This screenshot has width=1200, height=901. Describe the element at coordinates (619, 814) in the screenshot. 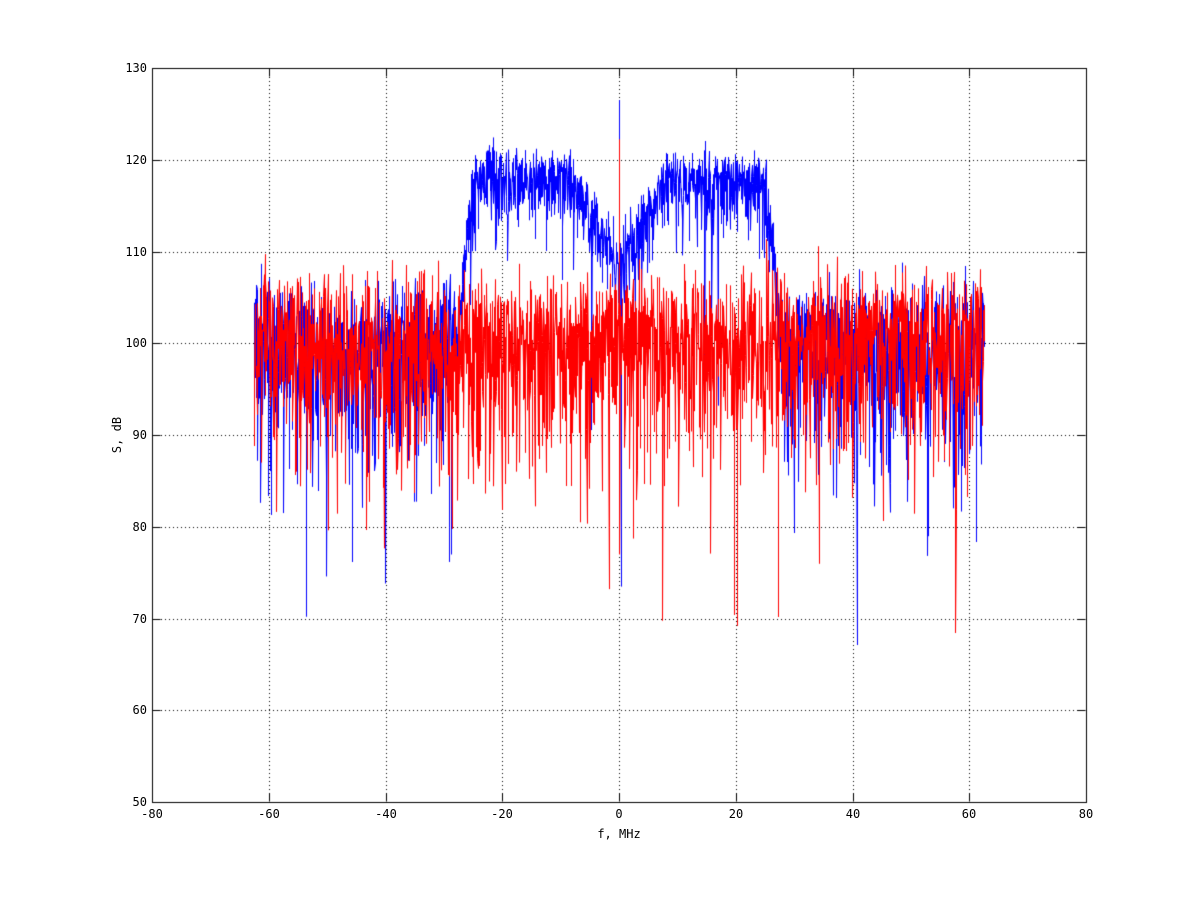

I see `x-tick-label: 0` at that location.